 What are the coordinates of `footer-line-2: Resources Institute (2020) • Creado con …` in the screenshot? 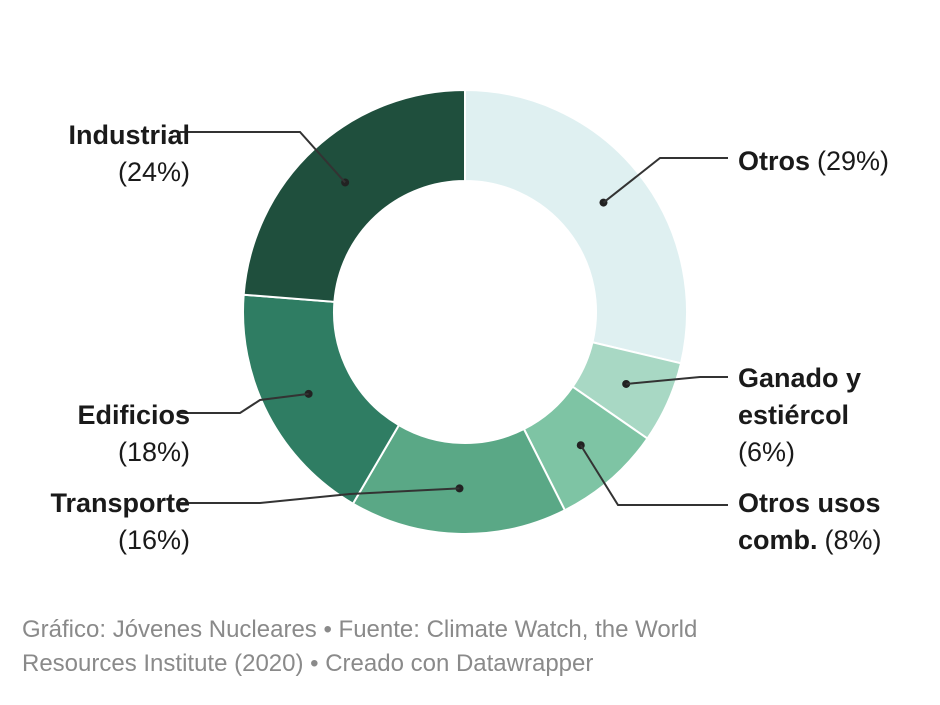 It's located at (308, 663).